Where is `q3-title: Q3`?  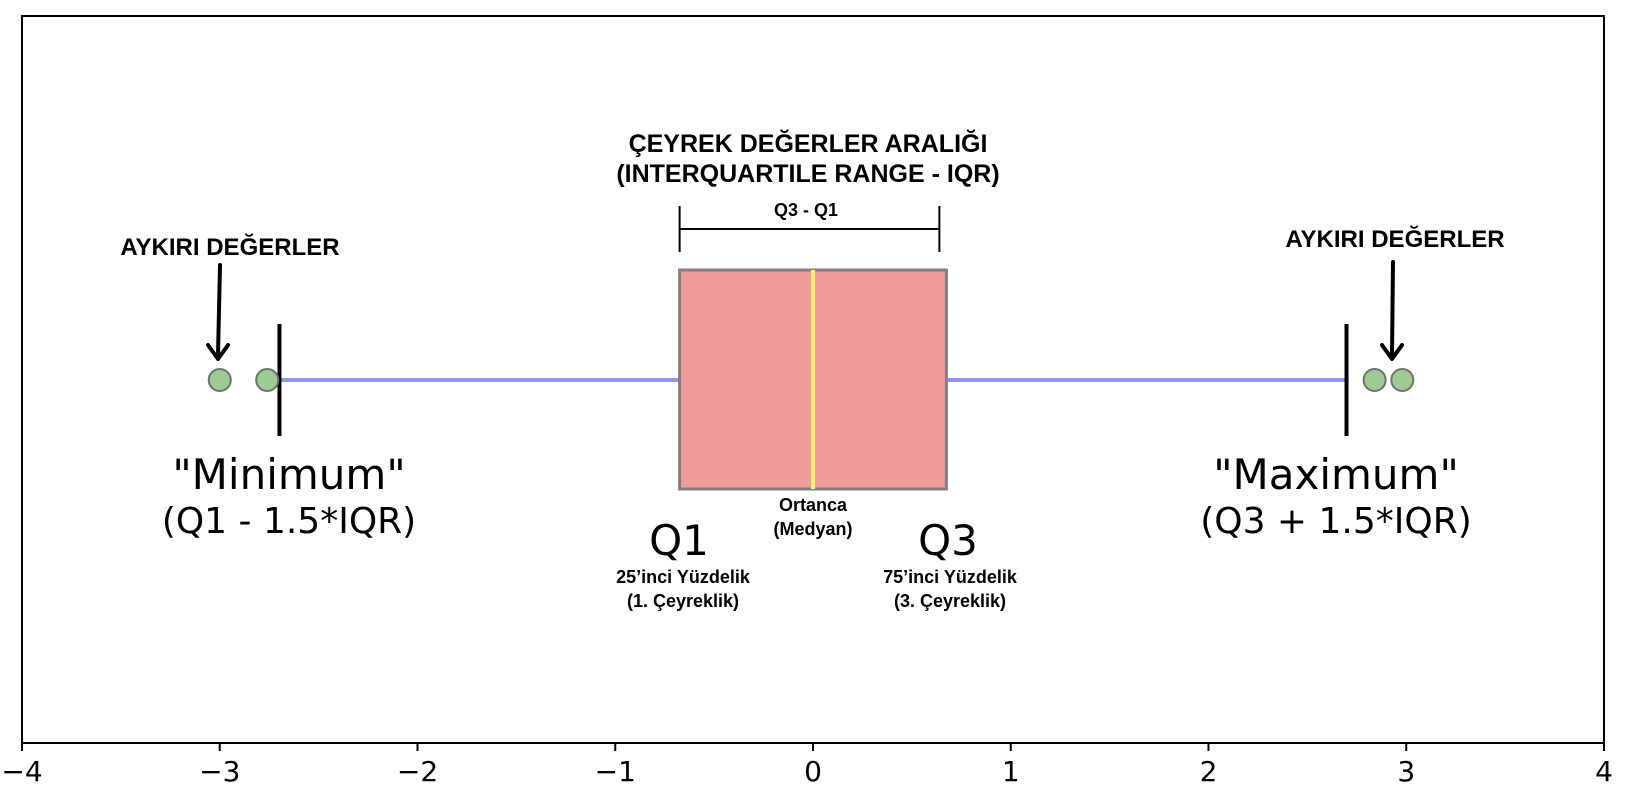 q3-title: Q3 is located at coordinates (948, 540).